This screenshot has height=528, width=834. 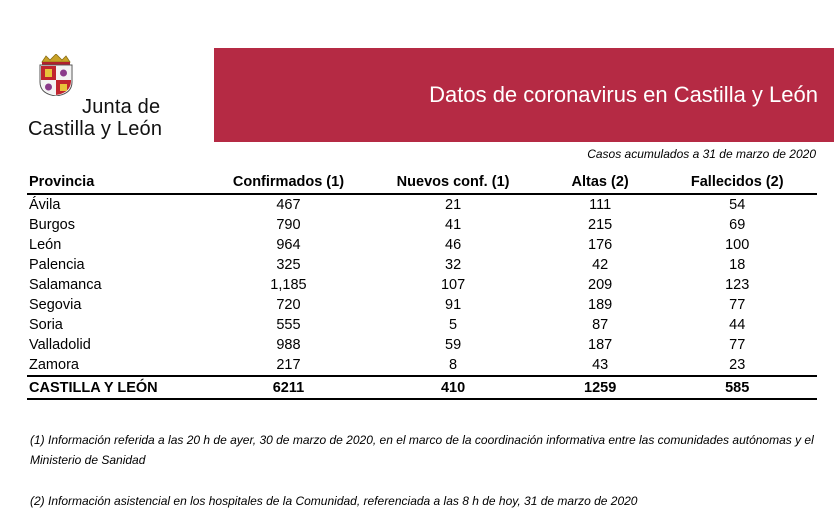 I want to click on table-row: Salamanca 1,185 107 209 123, so click(x=422, y=285).